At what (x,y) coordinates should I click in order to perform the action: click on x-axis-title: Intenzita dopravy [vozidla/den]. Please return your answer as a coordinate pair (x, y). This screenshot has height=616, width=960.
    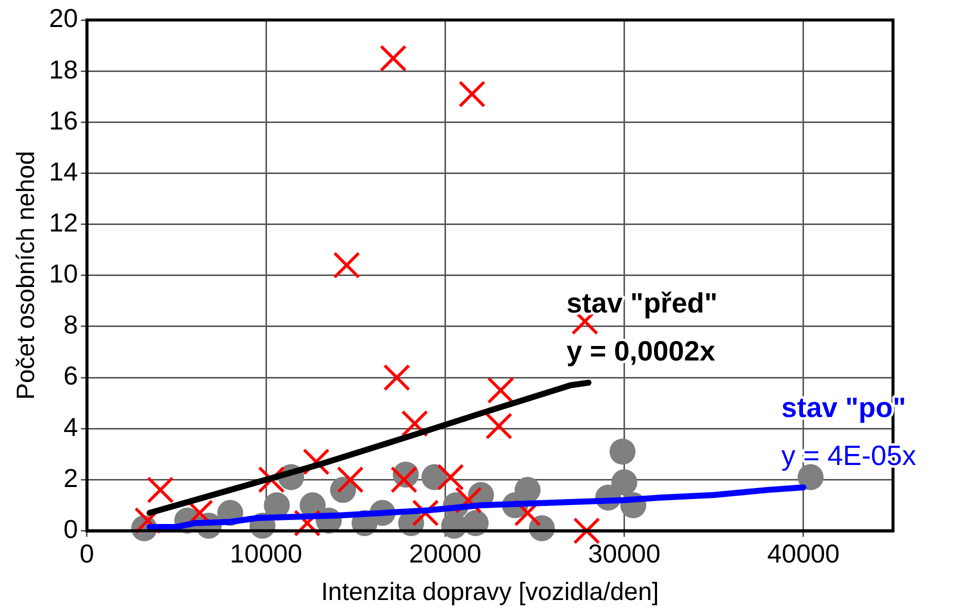
    Looking at the image, I should click on (490, 592).